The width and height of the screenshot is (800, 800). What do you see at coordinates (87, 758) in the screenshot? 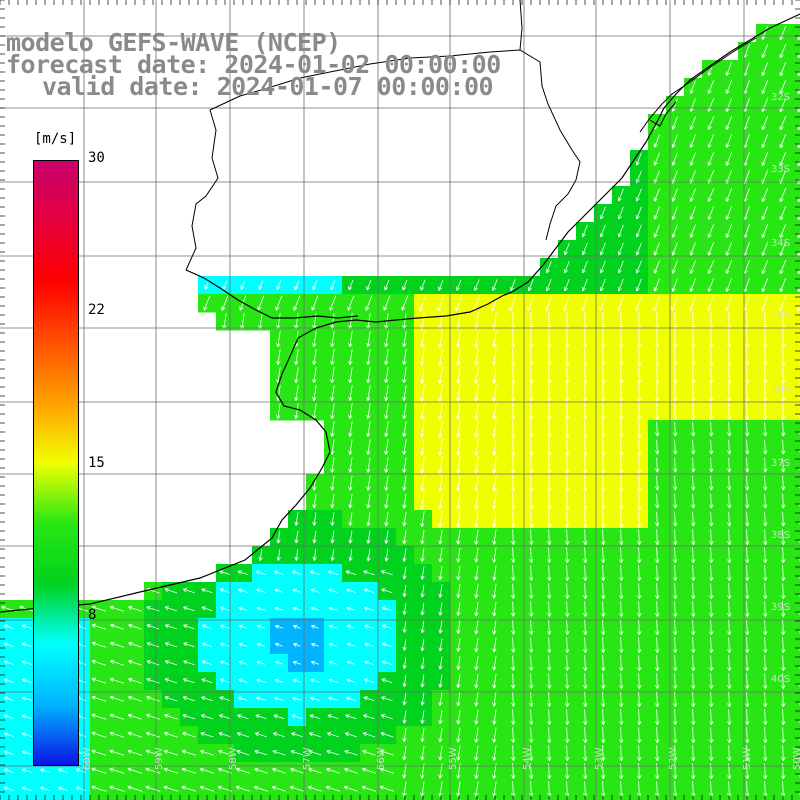
I see `lon-label: 60W` at bounding box center [87, 758].